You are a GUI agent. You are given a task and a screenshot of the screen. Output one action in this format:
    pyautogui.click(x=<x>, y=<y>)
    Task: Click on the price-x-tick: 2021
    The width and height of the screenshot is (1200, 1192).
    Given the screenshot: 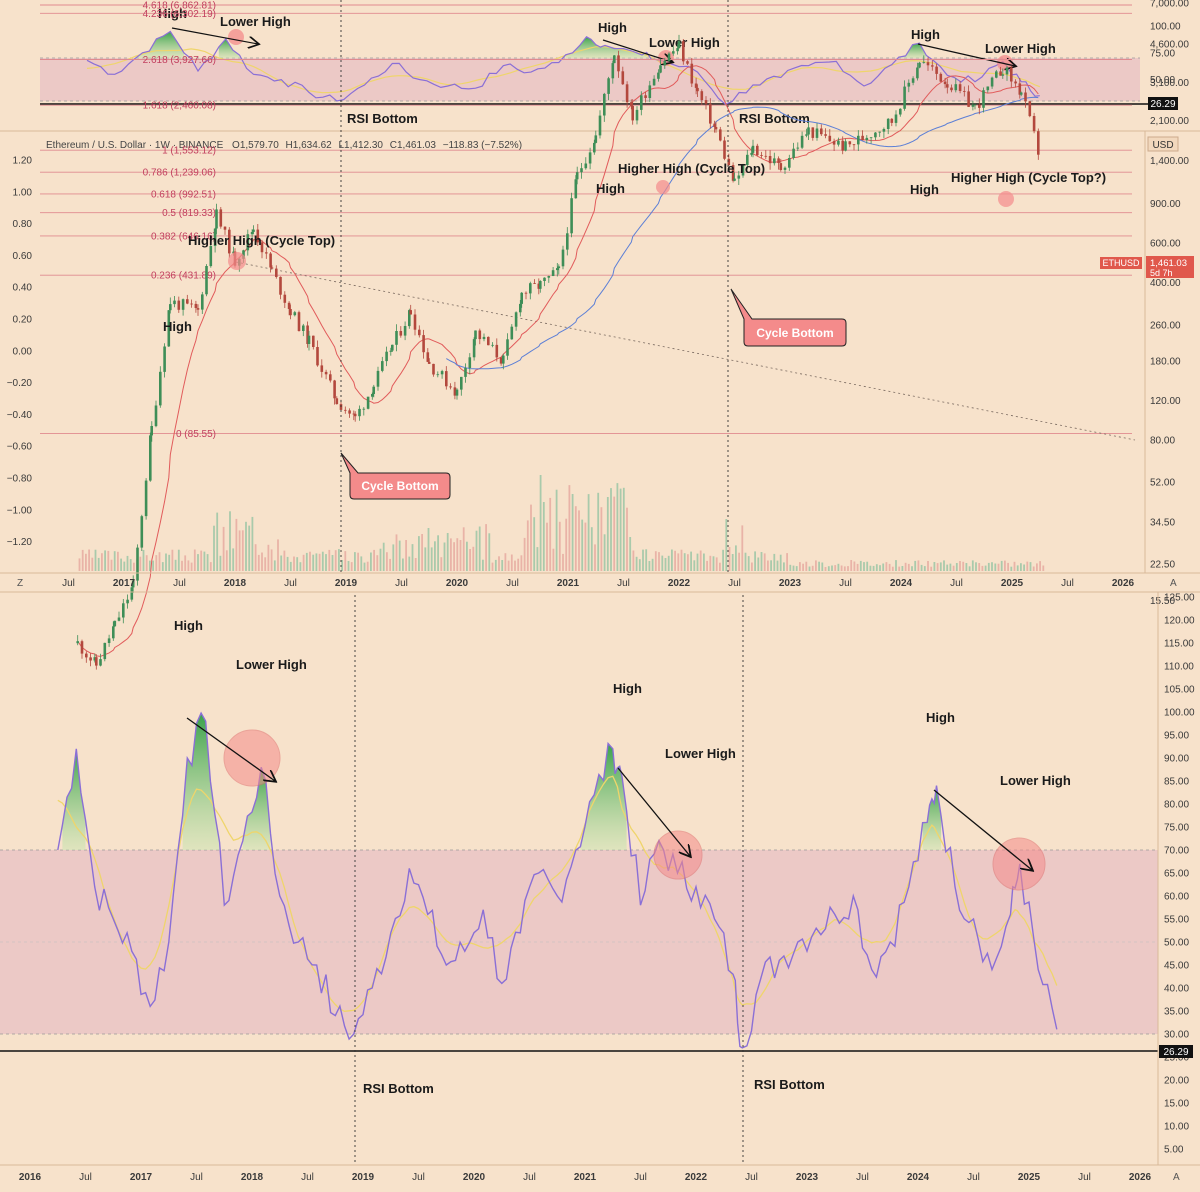 What is the action you would take?
    pyautogui.click(x=568, y=583)
    